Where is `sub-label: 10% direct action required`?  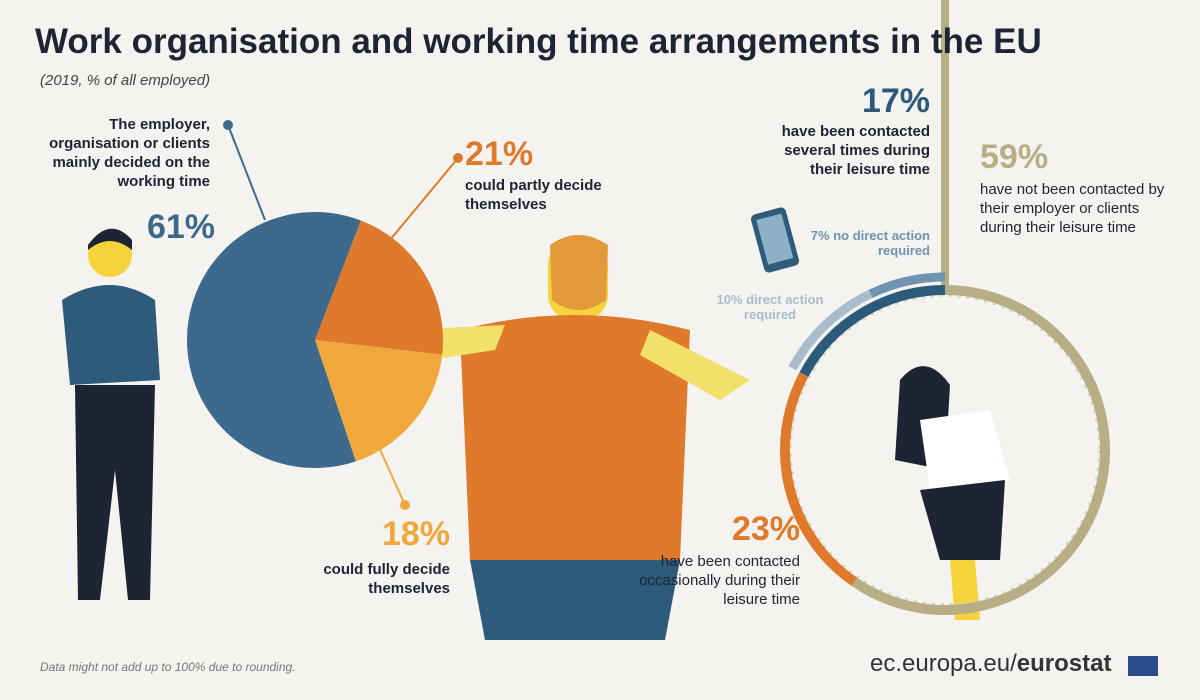
sub-label: 10% direct action required is located at coordinates (770, 307).